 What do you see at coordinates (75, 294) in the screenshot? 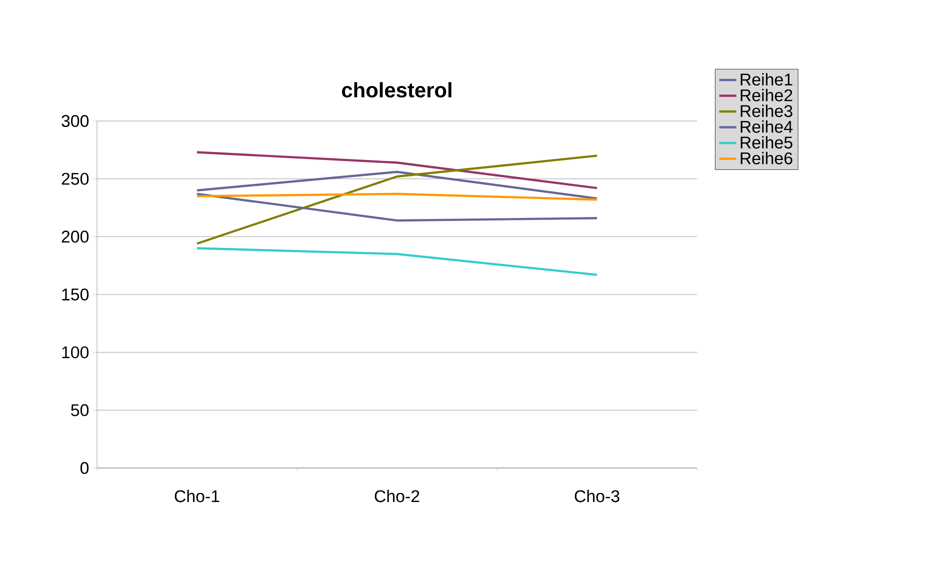
I see `y-tick-label: 150` at bounding box center [75, 294].